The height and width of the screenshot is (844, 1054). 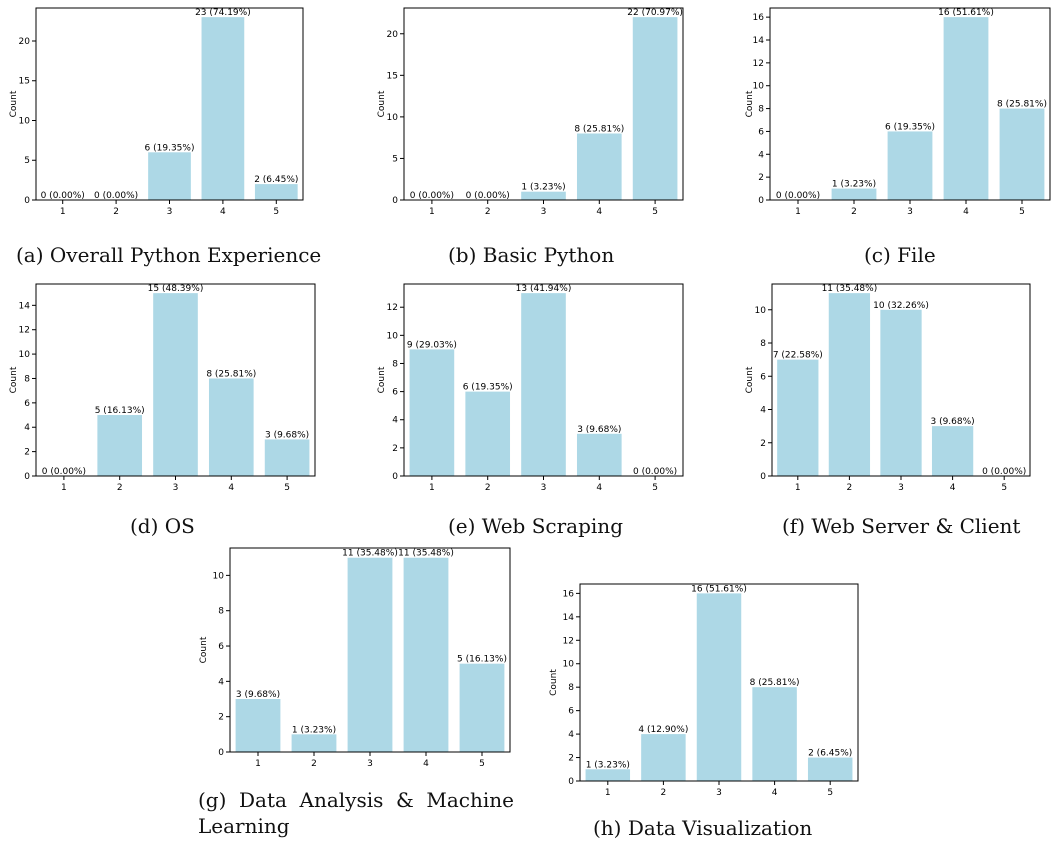 I want to click on caption-data-analysis-ml: (g) Data Analysis & Machine Learning, so click(x=356, y=813).